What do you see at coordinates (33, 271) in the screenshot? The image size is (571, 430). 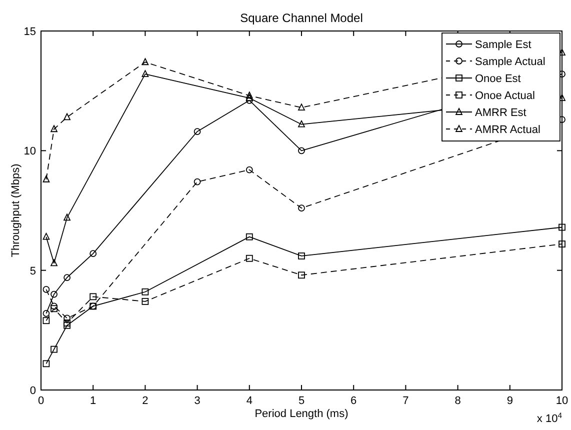 I see `y-tick-label: 5` at bounding box center [33, 271].